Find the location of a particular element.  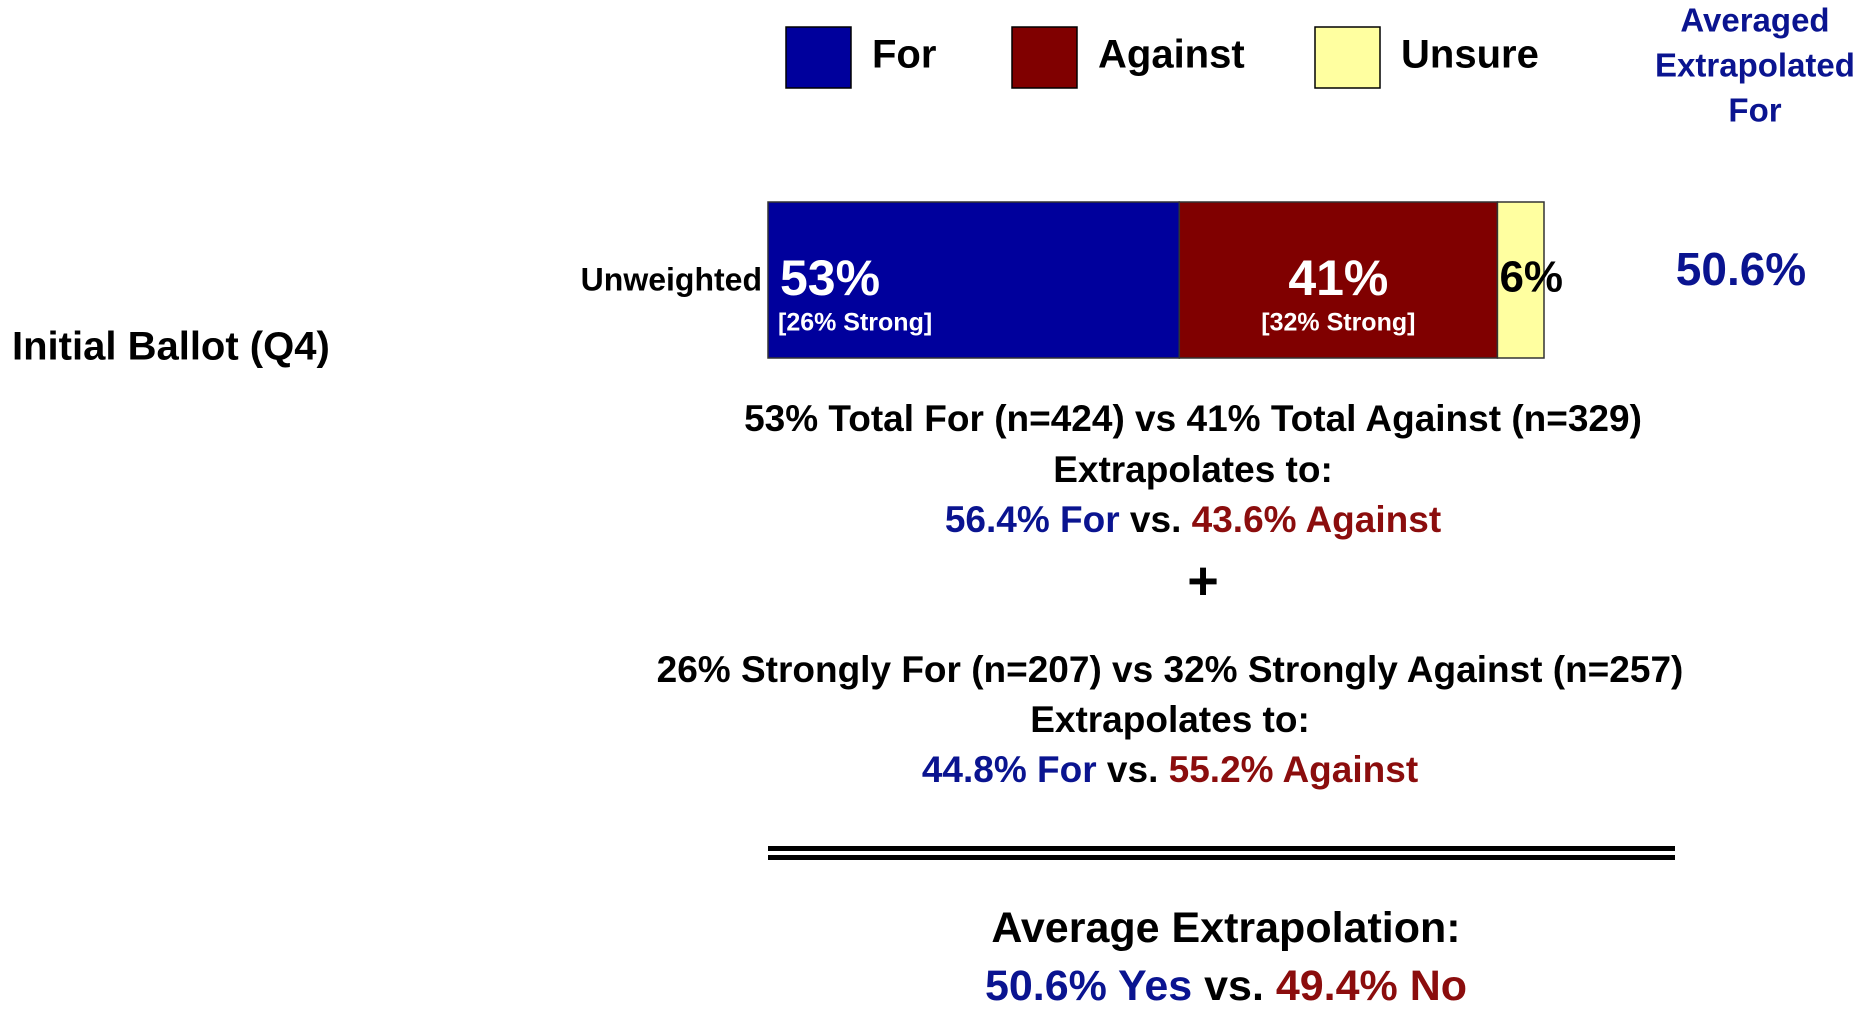

value-label: 6% is located at coordinates (1531, 277).